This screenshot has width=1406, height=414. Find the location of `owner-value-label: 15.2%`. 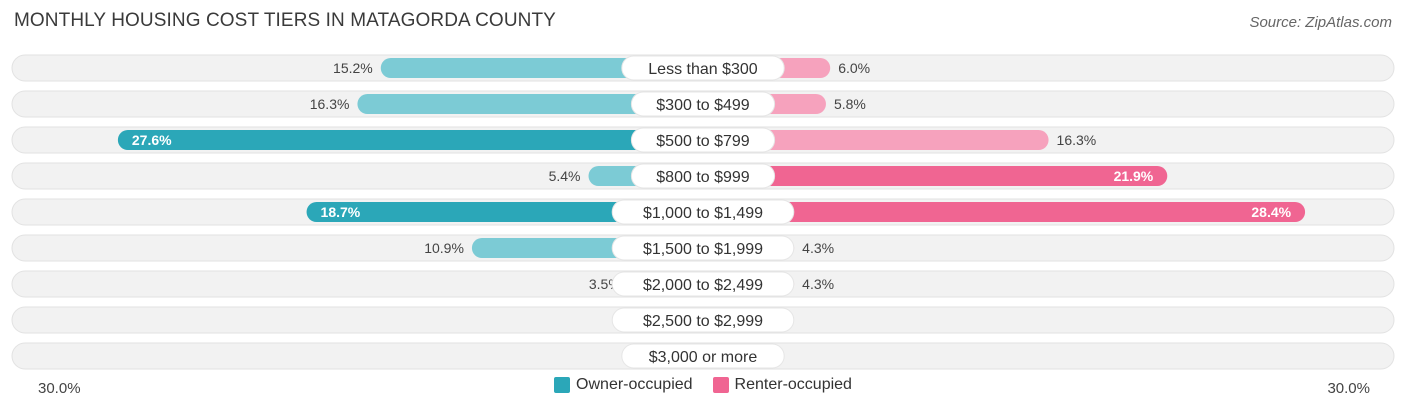

owner-value-label: 15.2% is located at coordinates (353, 68).